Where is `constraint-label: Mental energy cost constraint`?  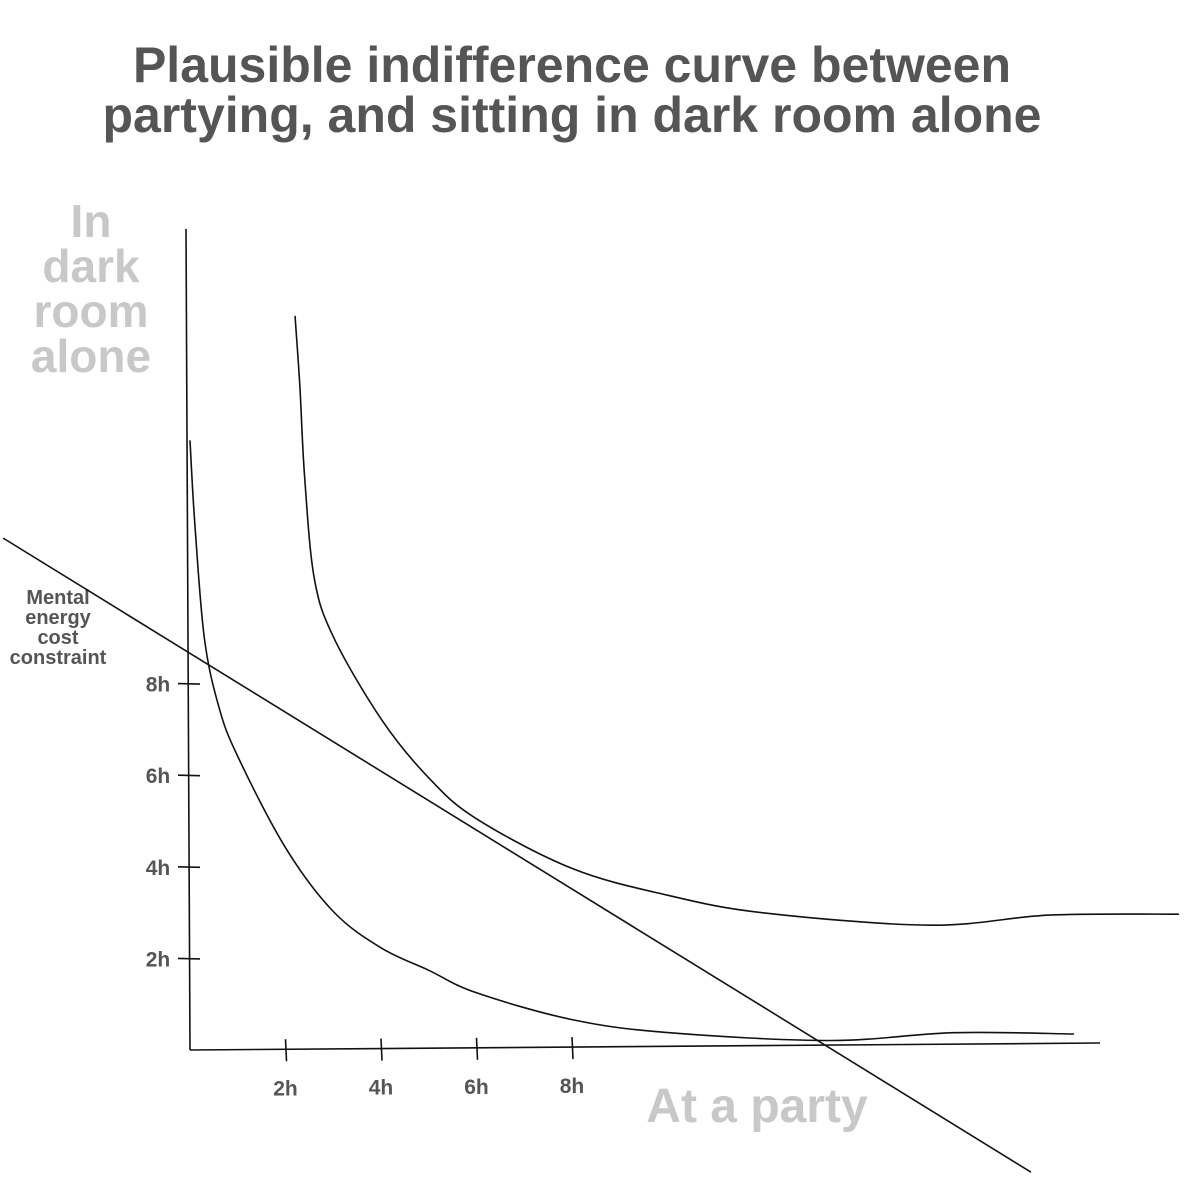
constraint-label: Mental energy cost constraint is located at coordinates (58, 628).